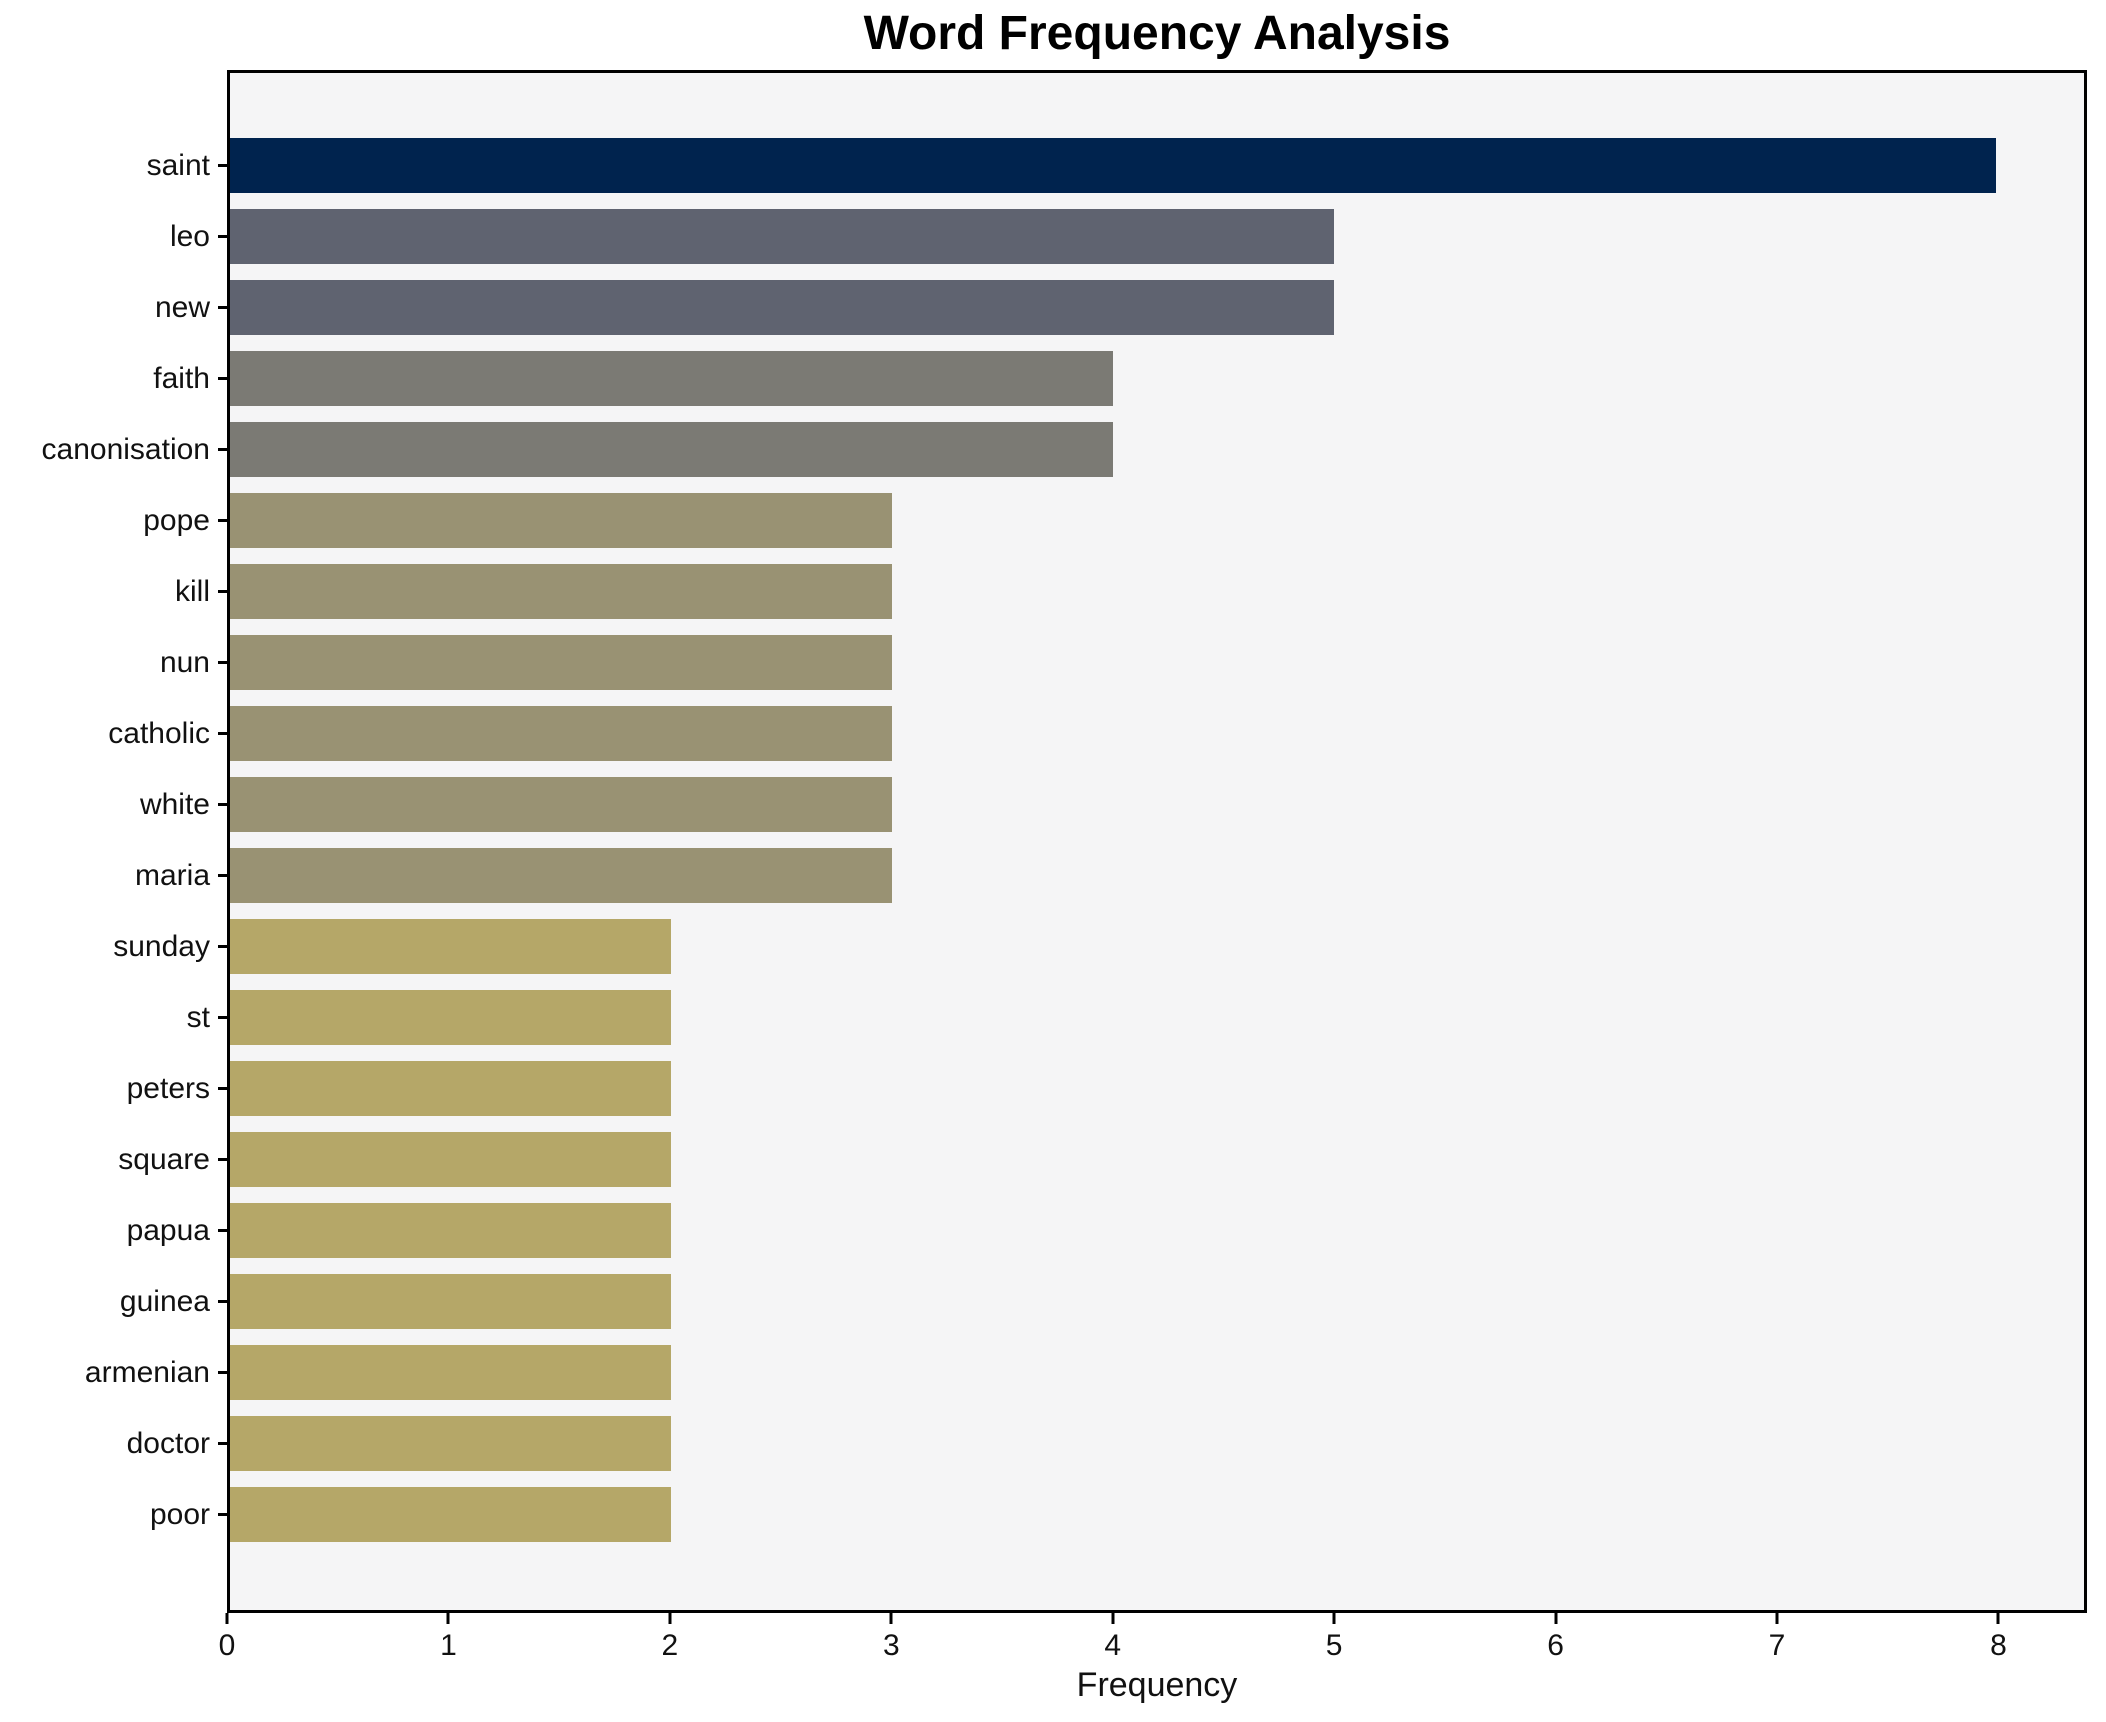  Describe the element at coordinates (113, 591) in the screenshot. I see `y-label-row: kill` at that location.